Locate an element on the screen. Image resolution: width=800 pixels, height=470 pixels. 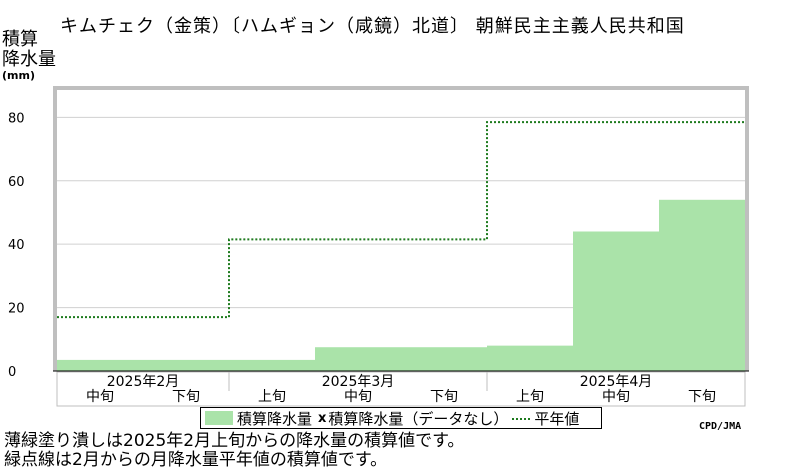
y-axis-label: 積算 降水量 (mm) is located at coordinates (29, 56).